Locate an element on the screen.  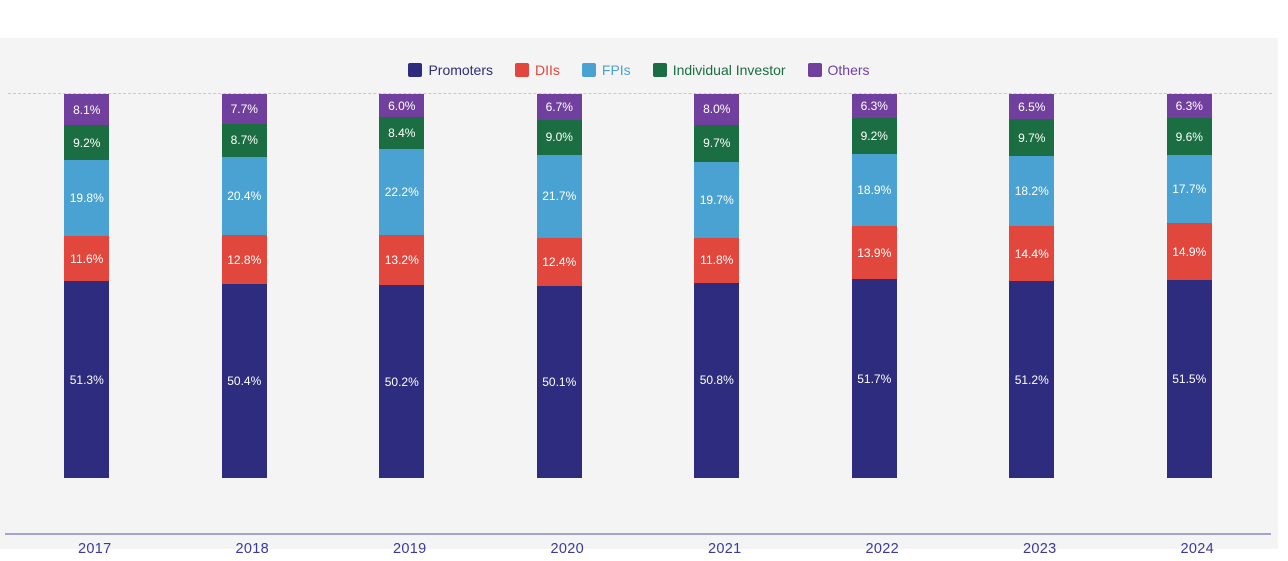
legend-swatch-others is located at coordinates (814, 70).